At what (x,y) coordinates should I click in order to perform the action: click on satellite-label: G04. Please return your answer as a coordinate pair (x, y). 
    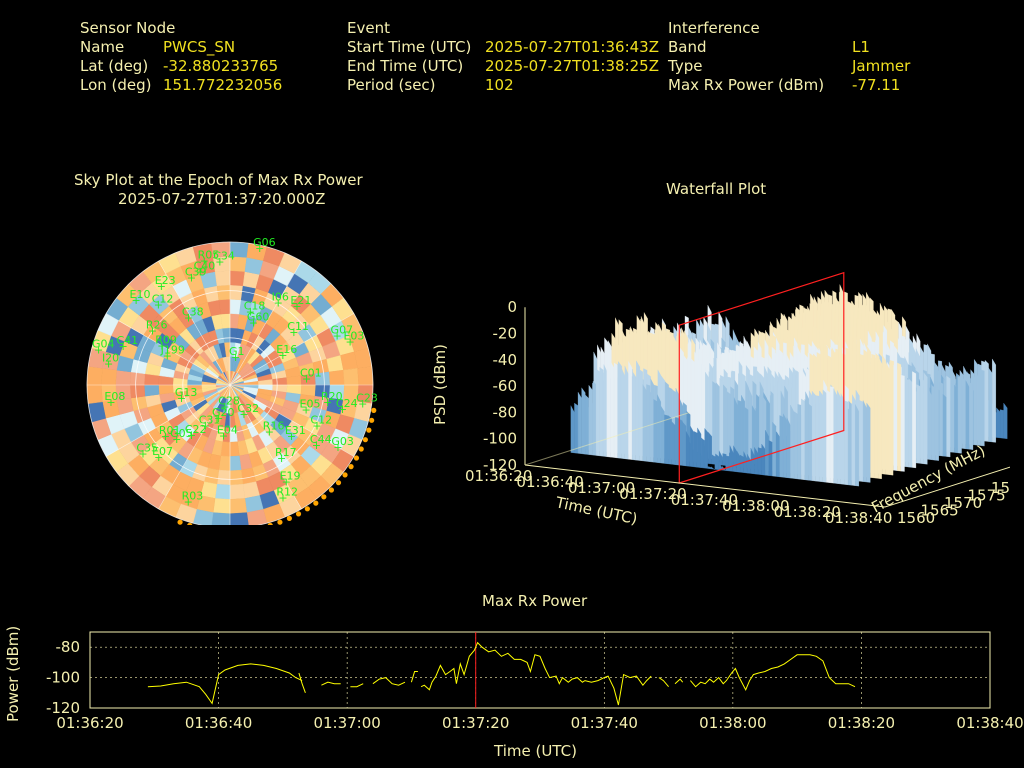
    Looking at the image, I should click on (103, 344).